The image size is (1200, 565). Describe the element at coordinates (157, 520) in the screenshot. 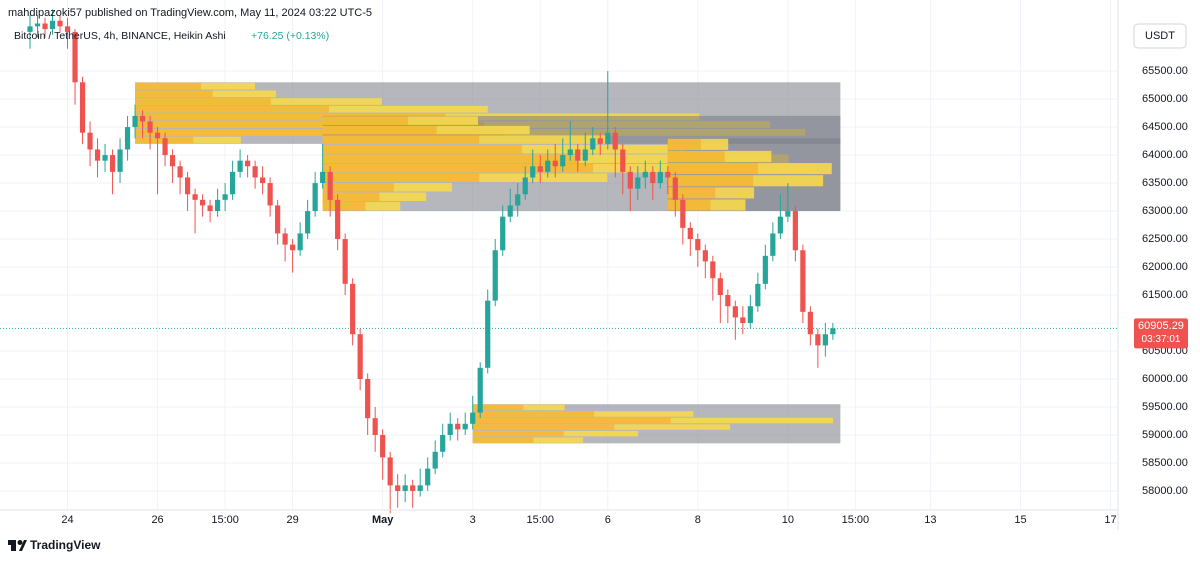

I see `x-tick-label: 26` at that location.